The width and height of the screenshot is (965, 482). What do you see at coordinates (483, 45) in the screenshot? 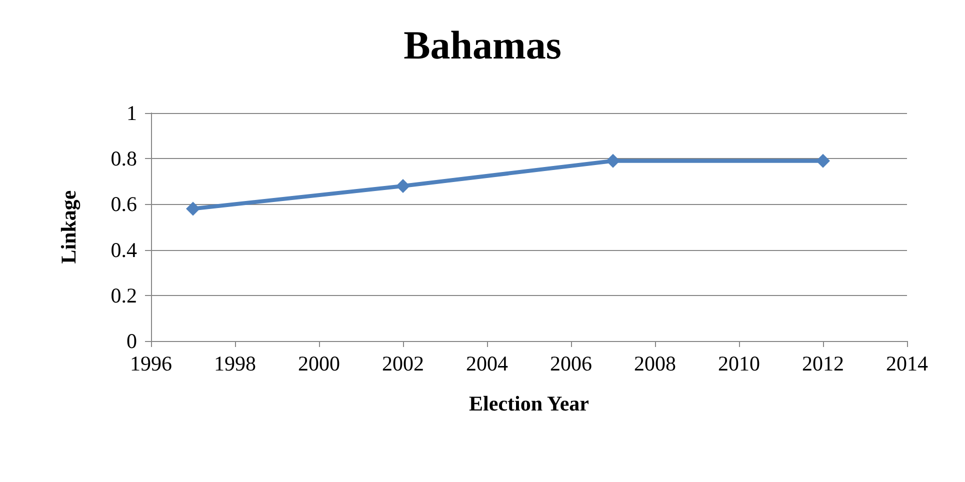
I see `chart-title: Bahamas` at bounding box center [483, 45].